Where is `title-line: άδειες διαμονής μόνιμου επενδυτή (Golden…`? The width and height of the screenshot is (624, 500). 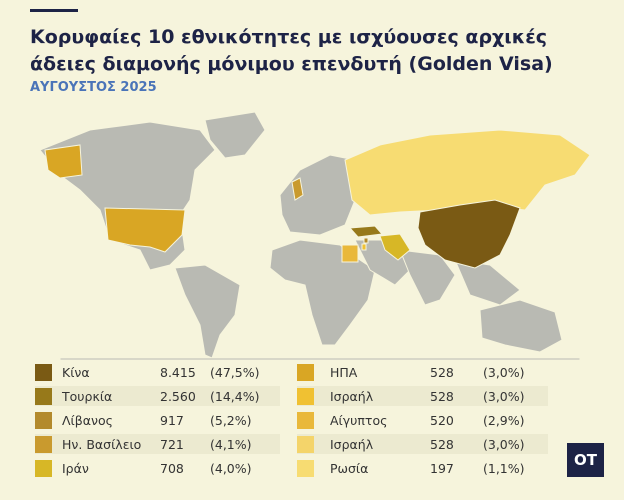
title-line: άδειες διαμονής μόνιμου επενδυτή (Golden… is located at coordinates (291, 64).